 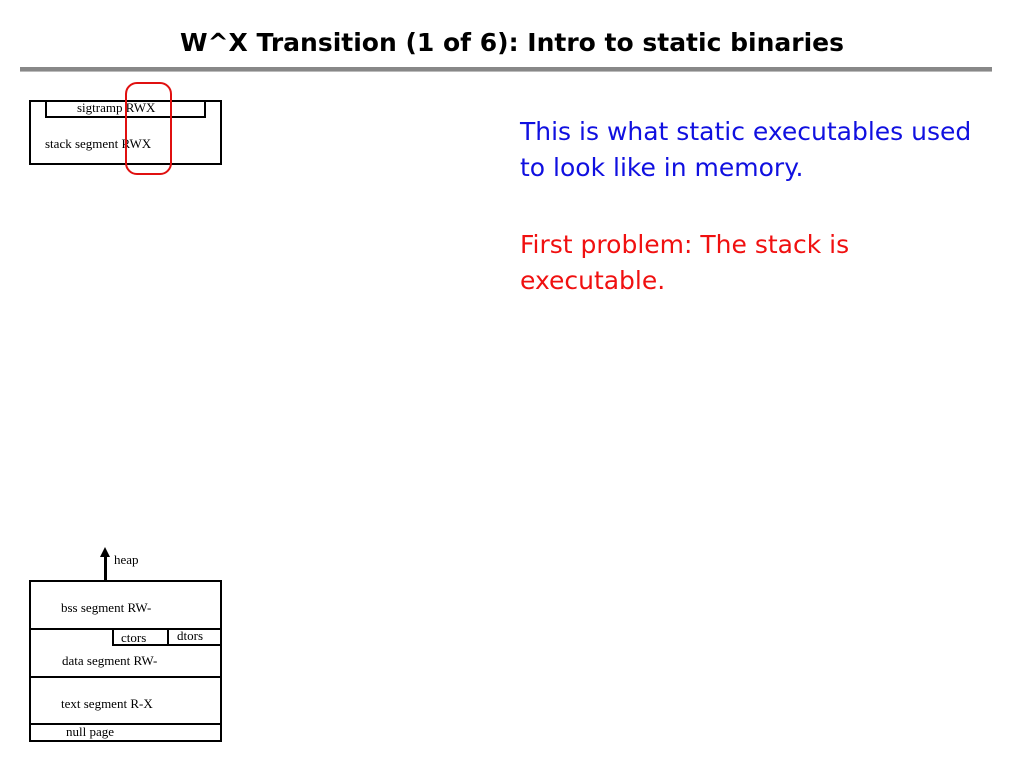 What do you see at coordinates (116, 107) in the screenshot?
I see `sigtramp-label: sigtramp RWX` at bounding box center [116, 107].